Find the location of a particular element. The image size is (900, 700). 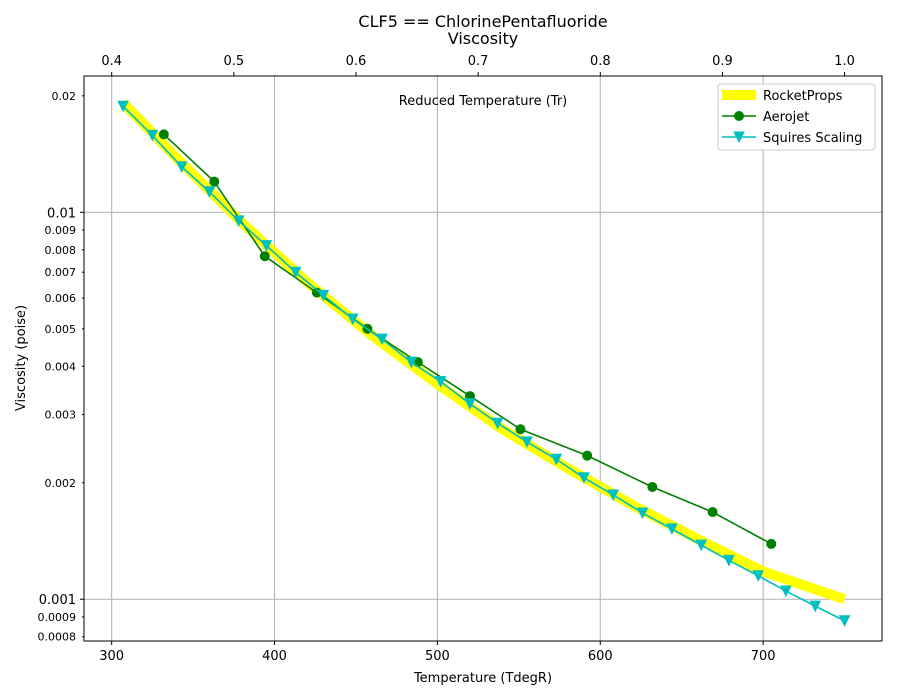

top-tick-label: 0.6 is located at coordinates (356, 61).